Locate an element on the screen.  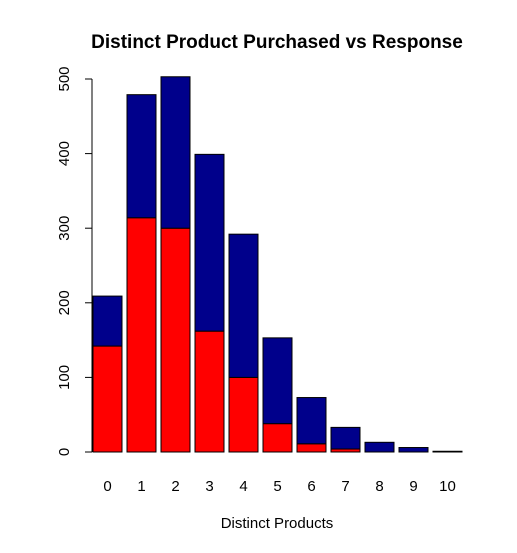
y-tick-label: 300 is located at coordinates (64, 228).